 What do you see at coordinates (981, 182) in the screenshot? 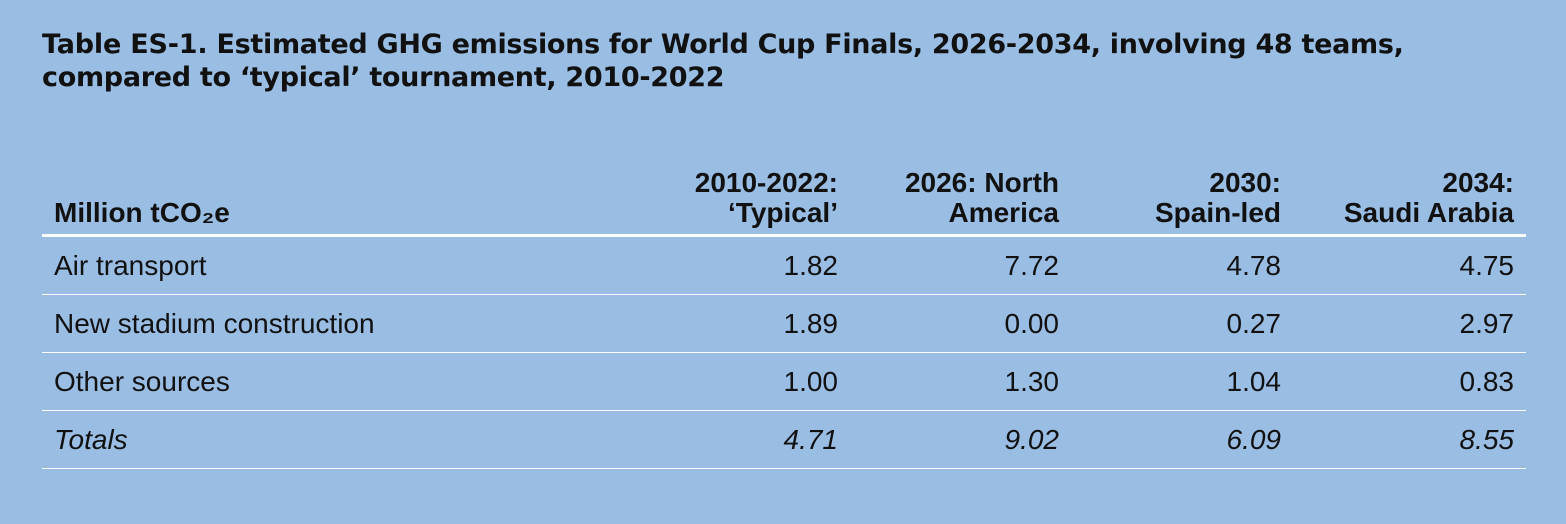
I see `column-header-line: 2026: North` at bounding box center [981, 182].